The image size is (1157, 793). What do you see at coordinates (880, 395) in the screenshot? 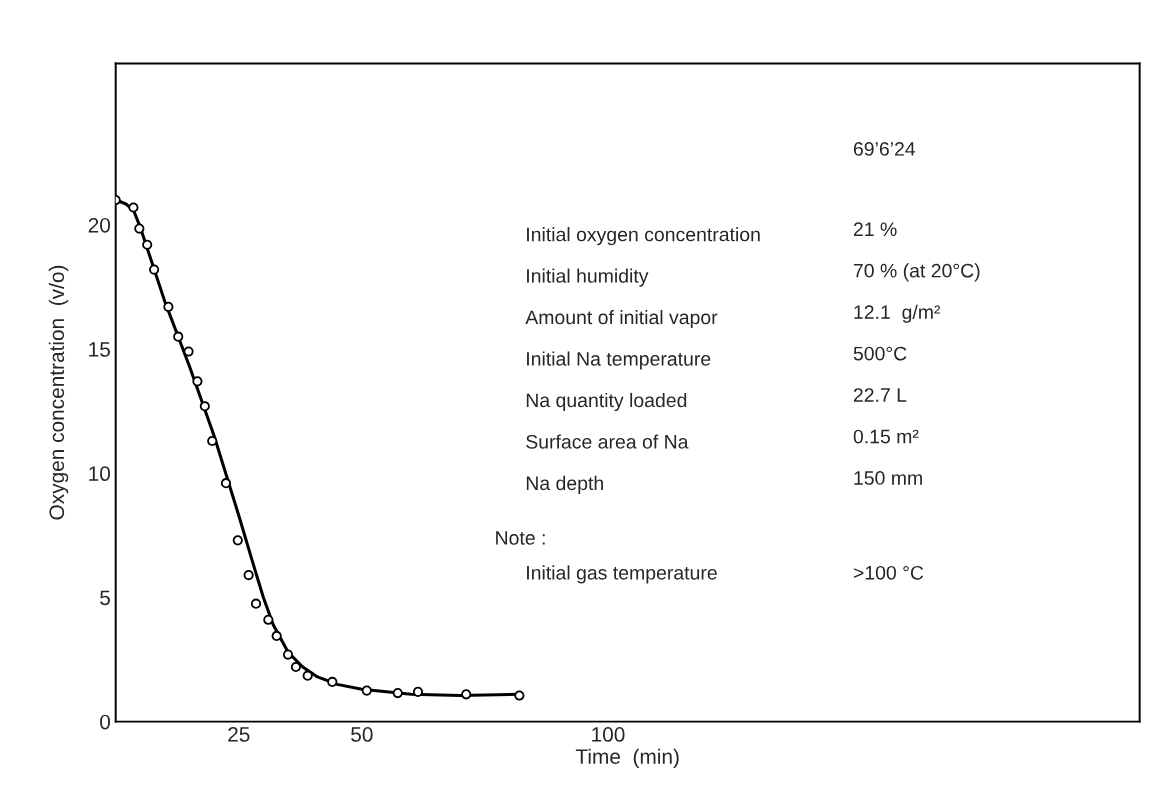
I see `annotation: 22.7 L` at bounding box center [880, 395].